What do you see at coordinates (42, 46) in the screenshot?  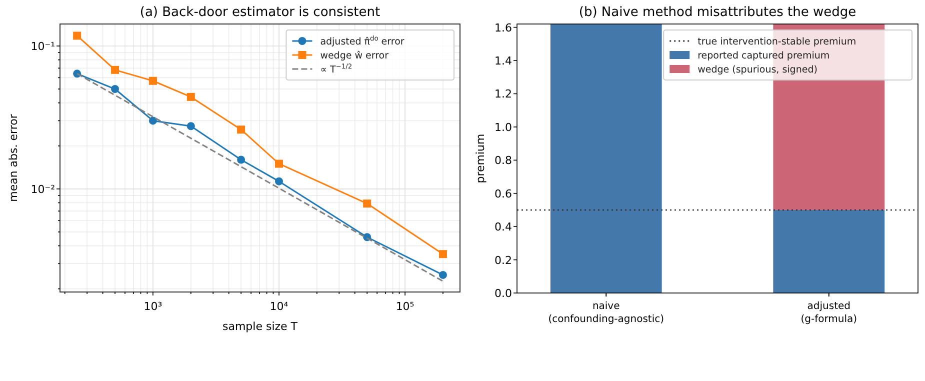 I see `y-tick-label: 10⁻¹` at bounding box center [42, 46].